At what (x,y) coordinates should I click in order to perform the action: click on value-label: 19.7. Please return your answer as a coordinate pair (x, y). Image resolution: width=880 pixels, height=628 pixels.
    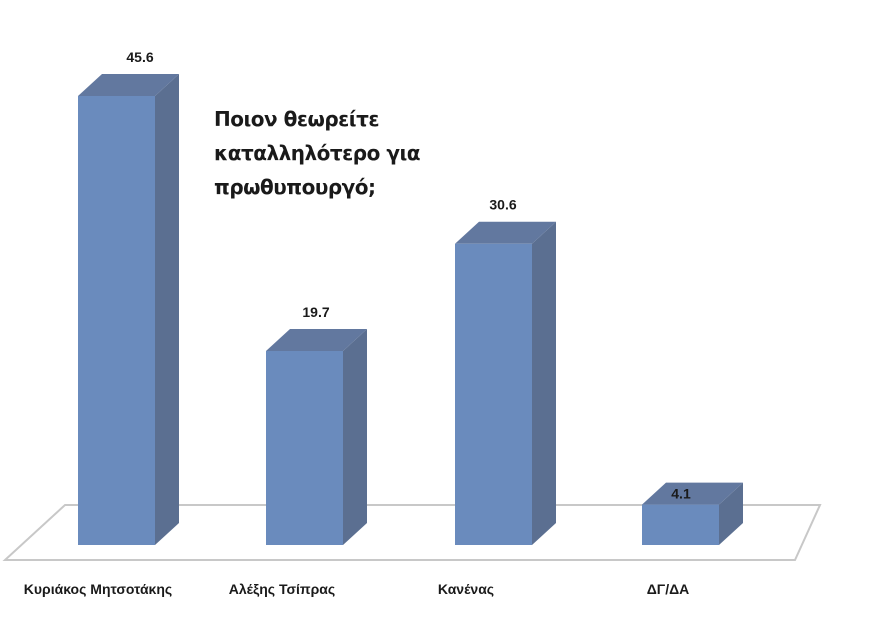
    Looking at the image, I should click on (315, 312).